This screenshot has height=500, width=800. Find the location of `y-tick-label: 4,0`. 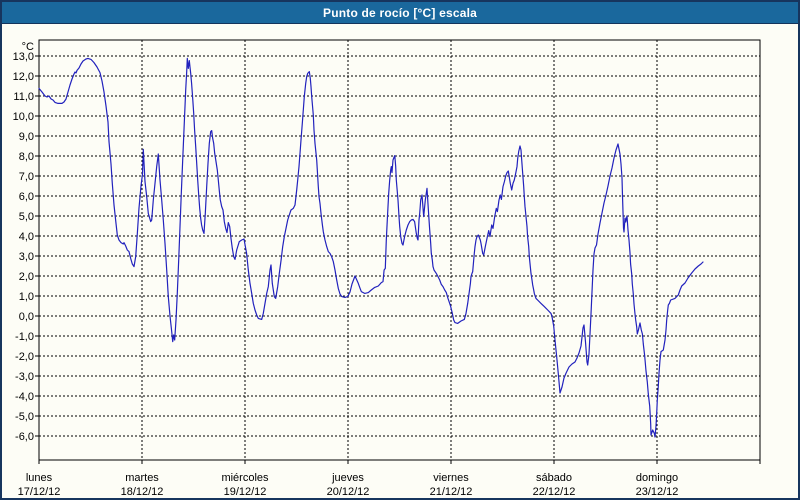

y-tick-label: 4,0 is located at coordinates (26, 237).